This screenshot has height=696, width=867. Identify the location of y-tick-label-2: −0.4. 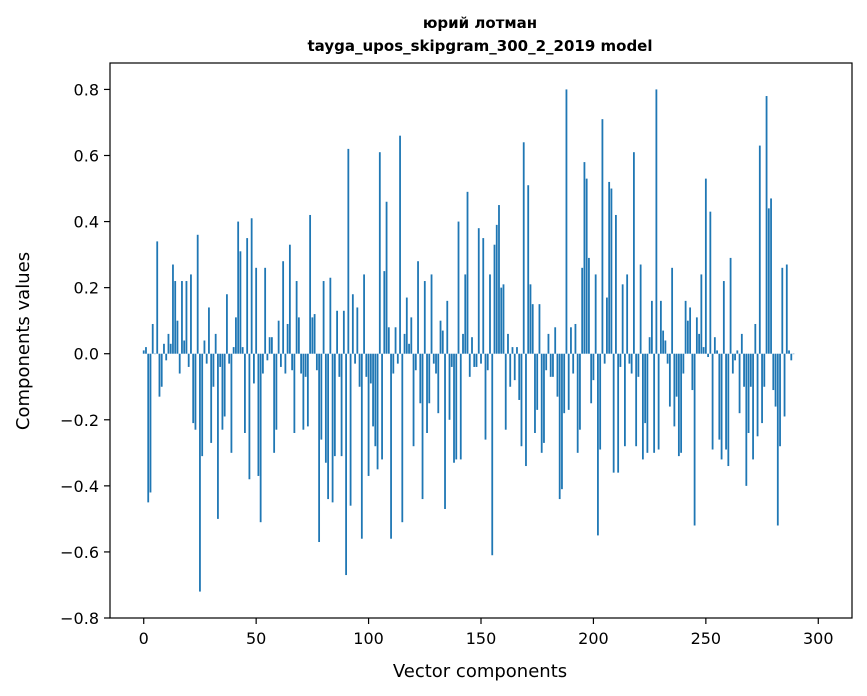
(79, 486).